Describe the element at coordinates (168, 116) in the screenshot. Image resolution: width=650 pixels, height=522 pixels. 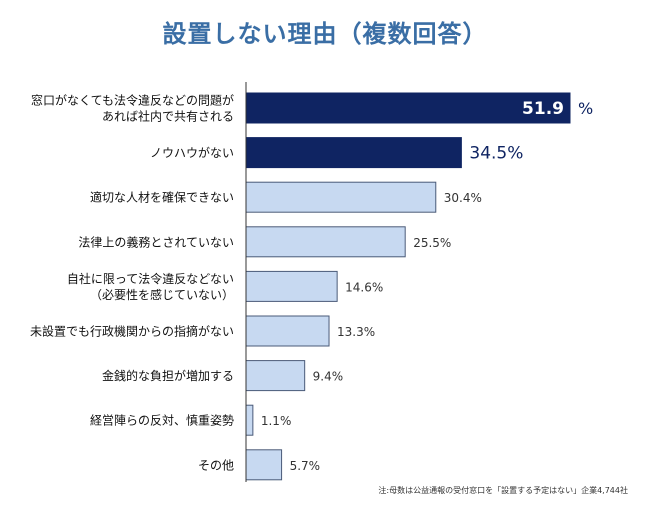
I see `category-label: あれば社内で共有される` at that location.